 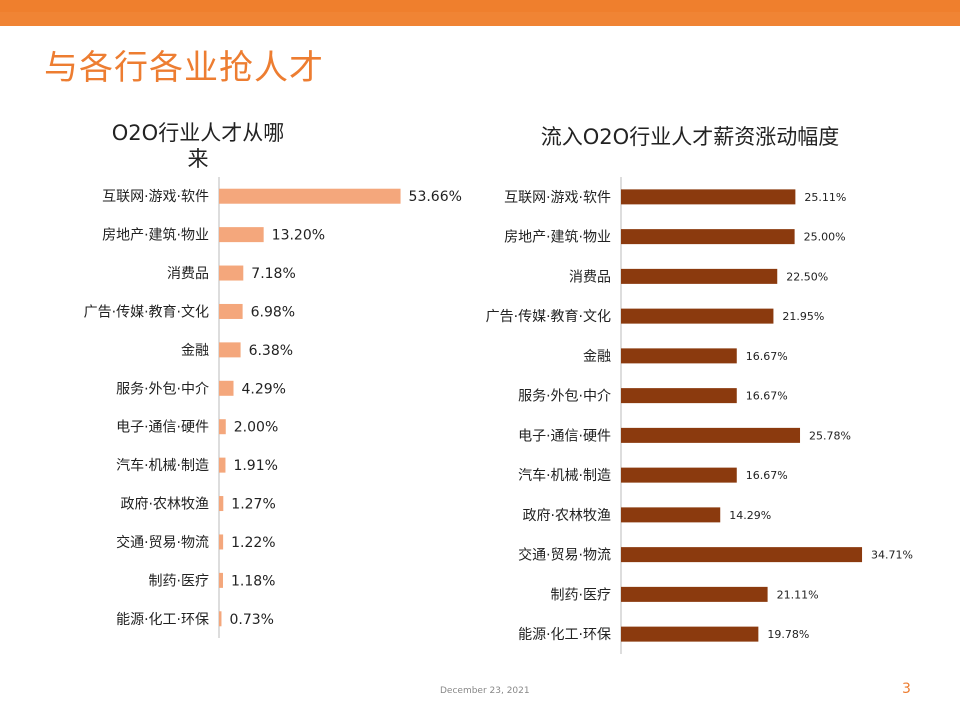 I want to click on right-data-label: 21.95%, so click(x=803, y=316).